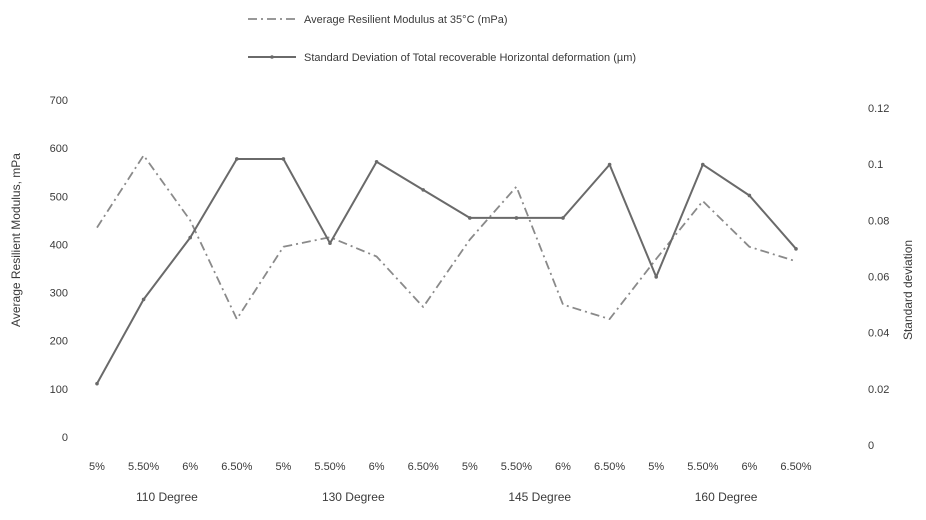  I want to click on x-group-label: 130 Degree, so click(353, 497).